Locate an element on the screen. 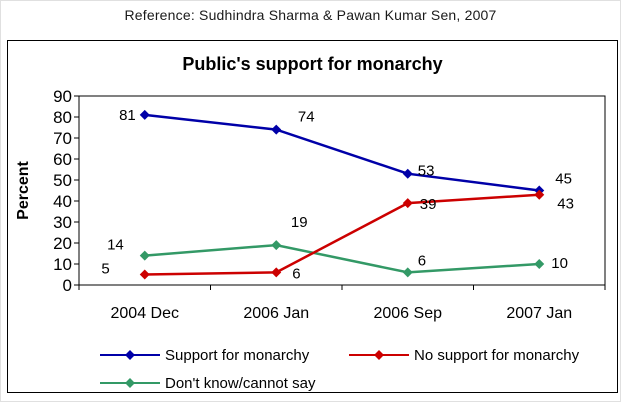 The width and height of the screenshot is (621, 402). data-point-label: 45 is located at coordinates (563, 179).